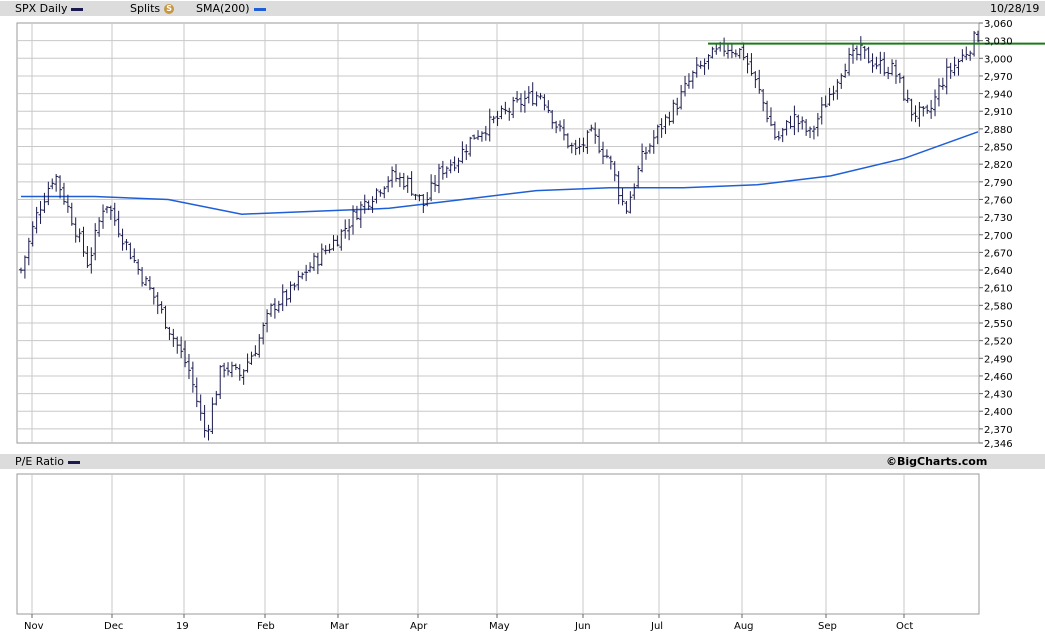 Image resolution: width=1045 pixels, height=635 pixels. I want to click on splits-legend: Splits S, so click(152, 8).